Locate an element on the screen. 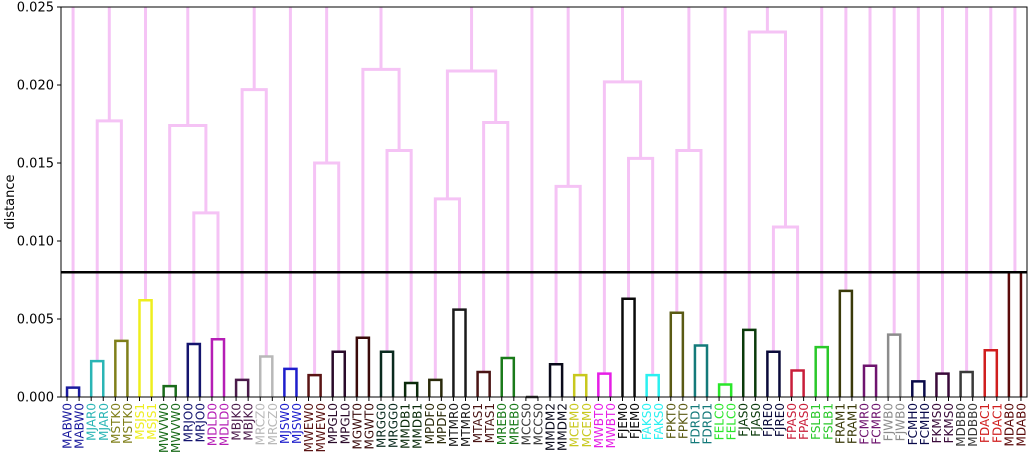  leaf-label: MDLD0 is located at coordinates (225, 424).